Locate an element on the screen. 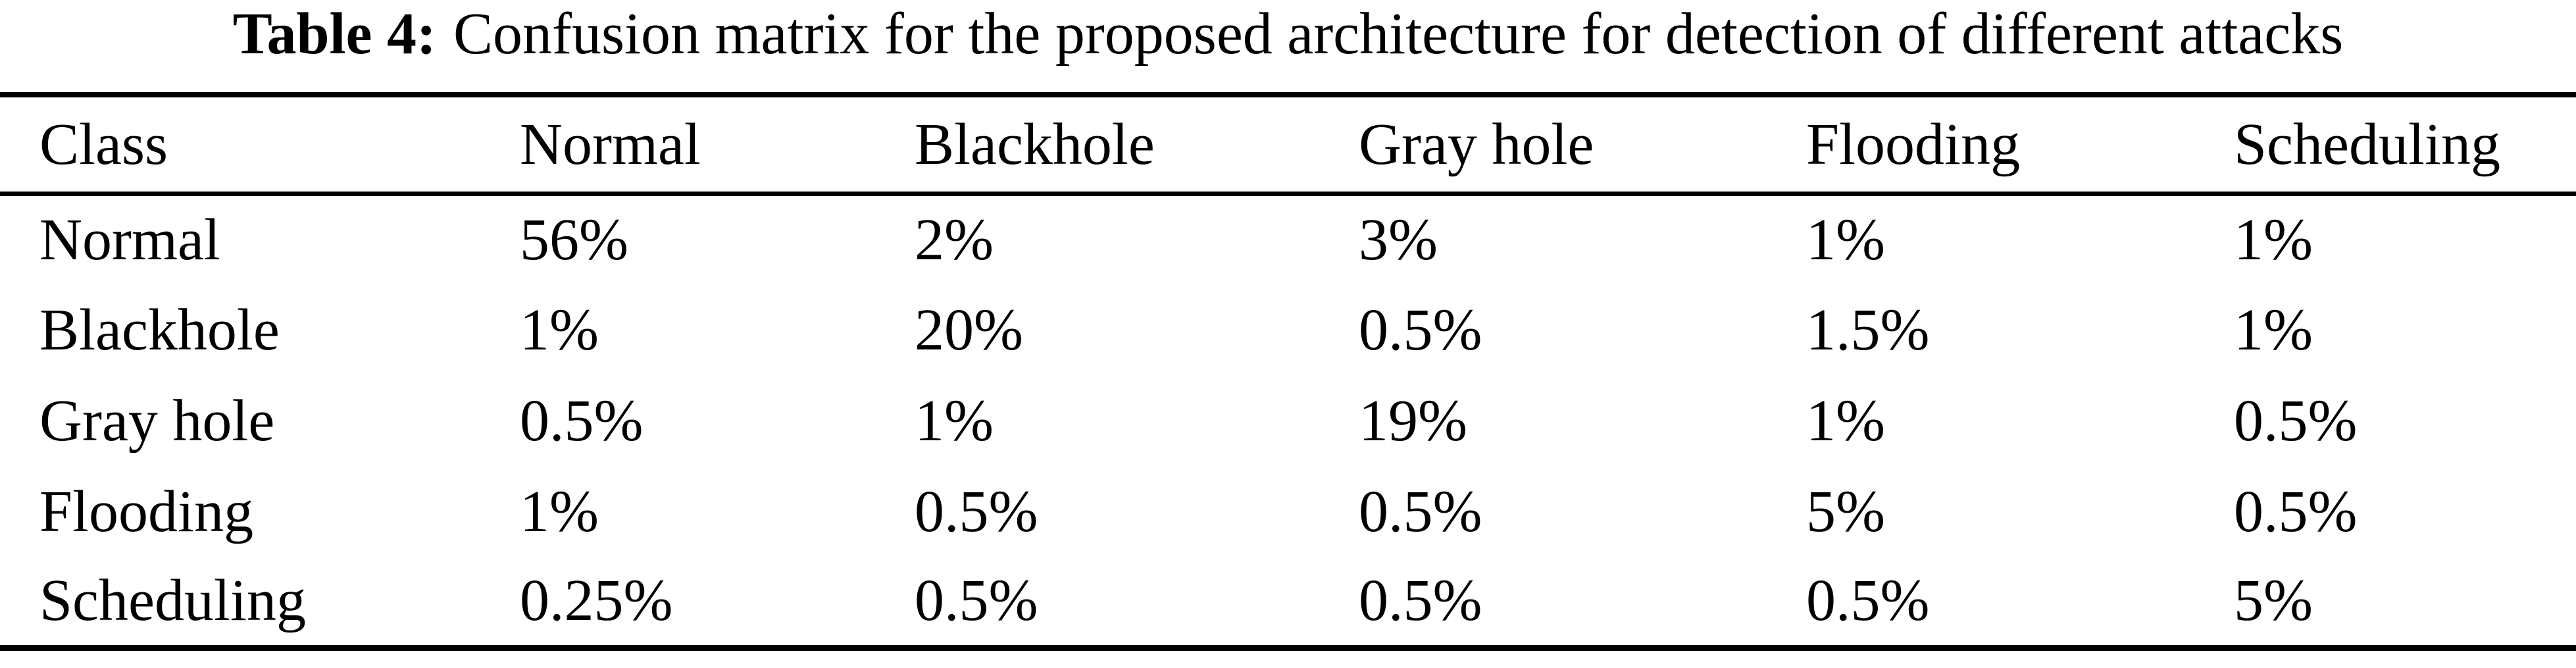 This screenshot has width=2576, height=668. cell-gray-hole-gray-hole: 19% is located at coordinates (1413, 420).